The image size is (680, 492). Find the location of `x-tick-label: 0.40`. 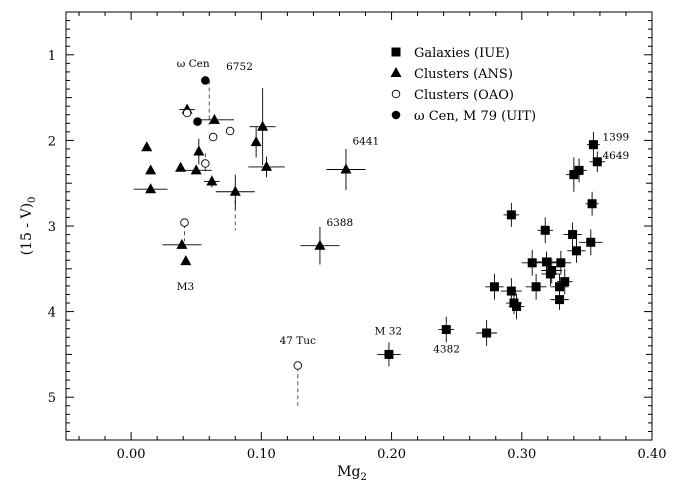

x-tick-label: 0.40 is located at coordinates (652, 454).